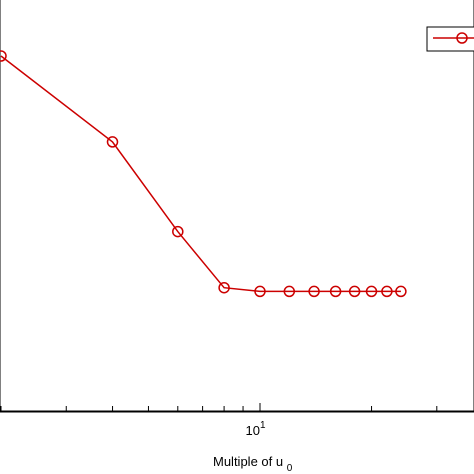 This screenshot has width=474, height=474. What do you see at coordinates (248, 461) in the screenshot?
I see `x-axis-label-text: Multiple of u` at bounding box center [248, 461].